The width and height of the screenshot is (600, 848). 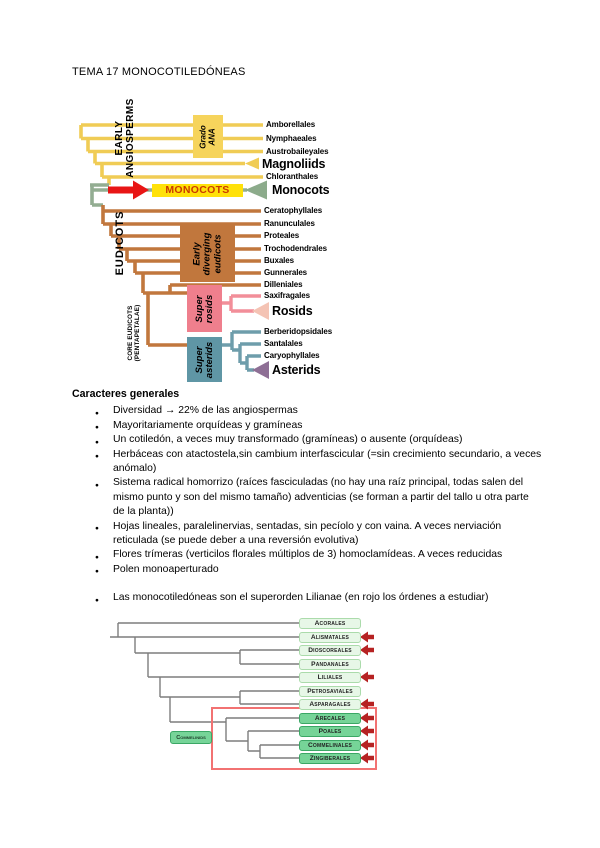 What do you see at coordinates (330, 650) in the screenshot?
I see `order-box-dioscoreales: Dioscoreales` at bounding box center [330, 650].